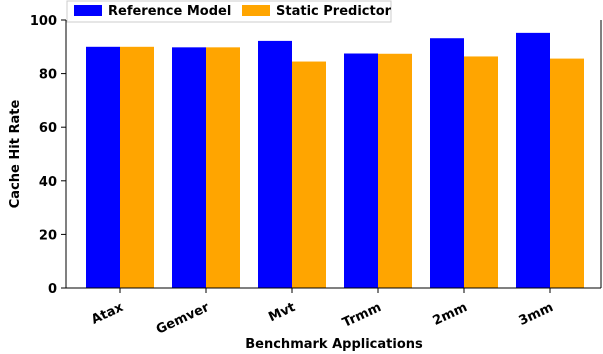 The width and height of the screenshot is (603, 354). What do you see at coordinates (281, 312) in the screenshot?
I see `x-tick-label-mvt: Mvt` at bounding box center [281, 312].